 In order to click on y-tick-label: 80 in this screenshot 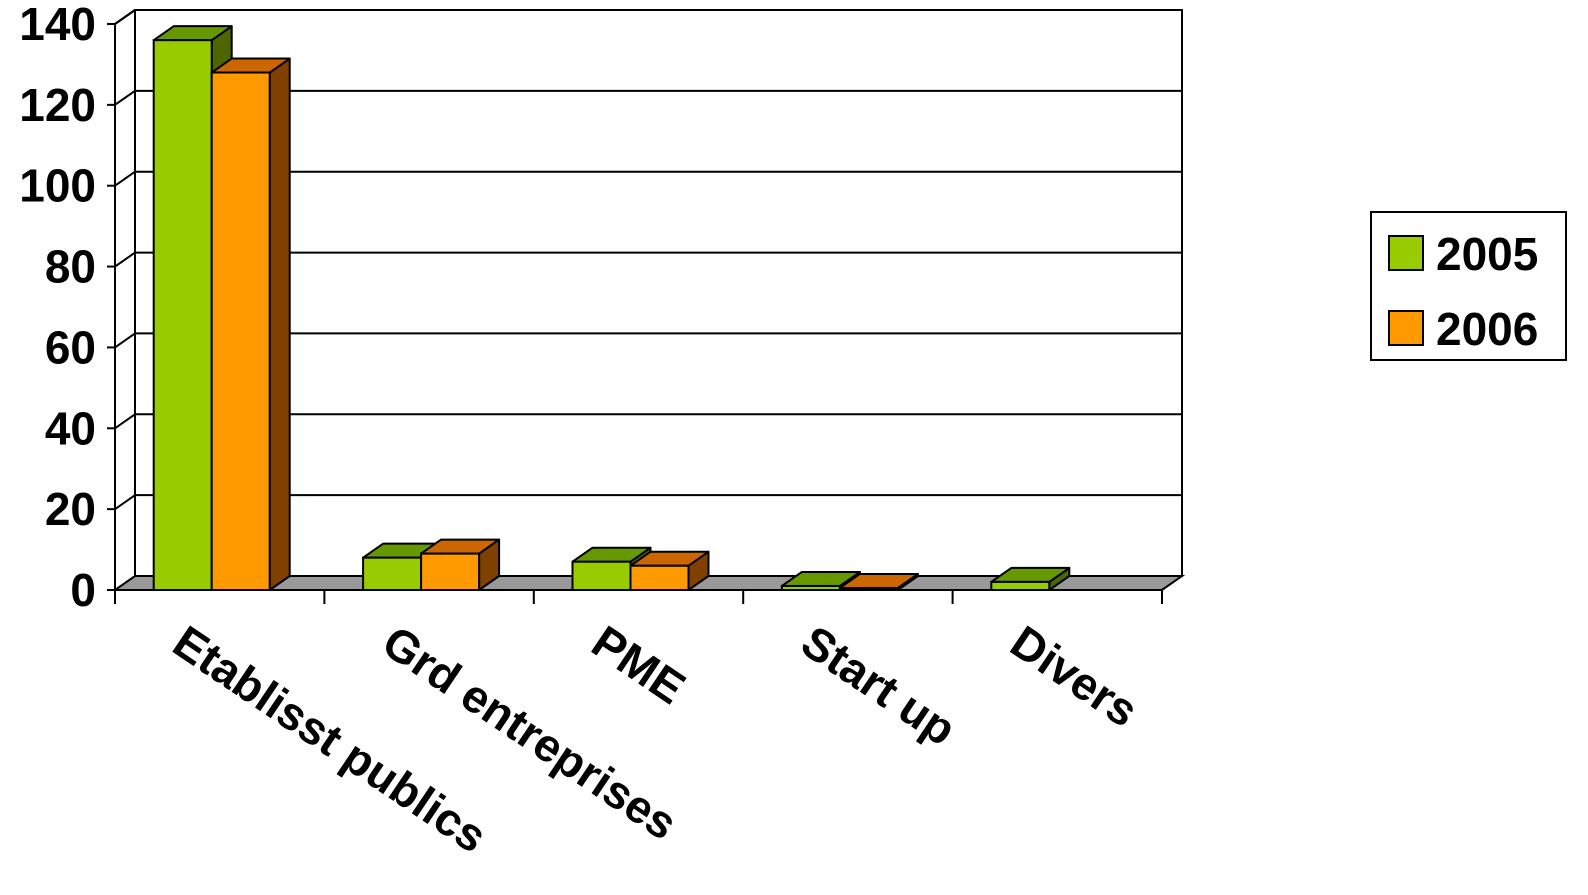, I will do `click(70, 267)`.